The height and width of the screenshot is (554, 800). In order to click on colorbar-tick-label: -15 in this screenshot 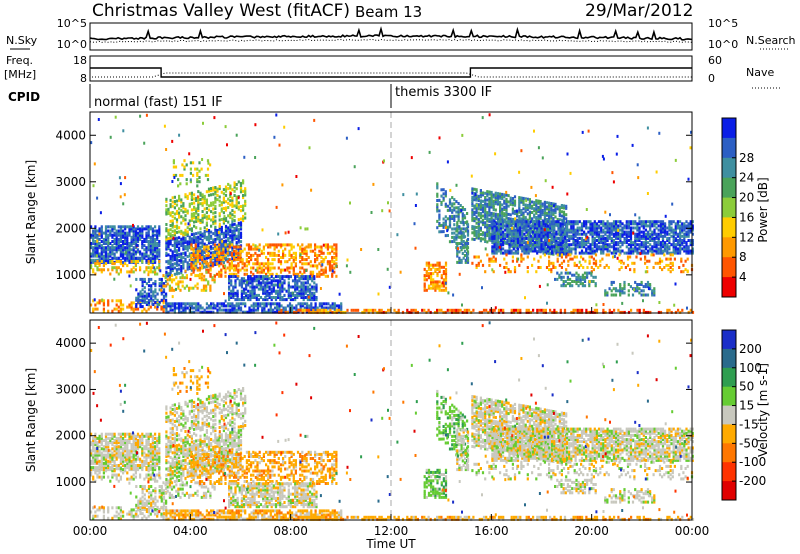, I will do `click(749, 424)`.